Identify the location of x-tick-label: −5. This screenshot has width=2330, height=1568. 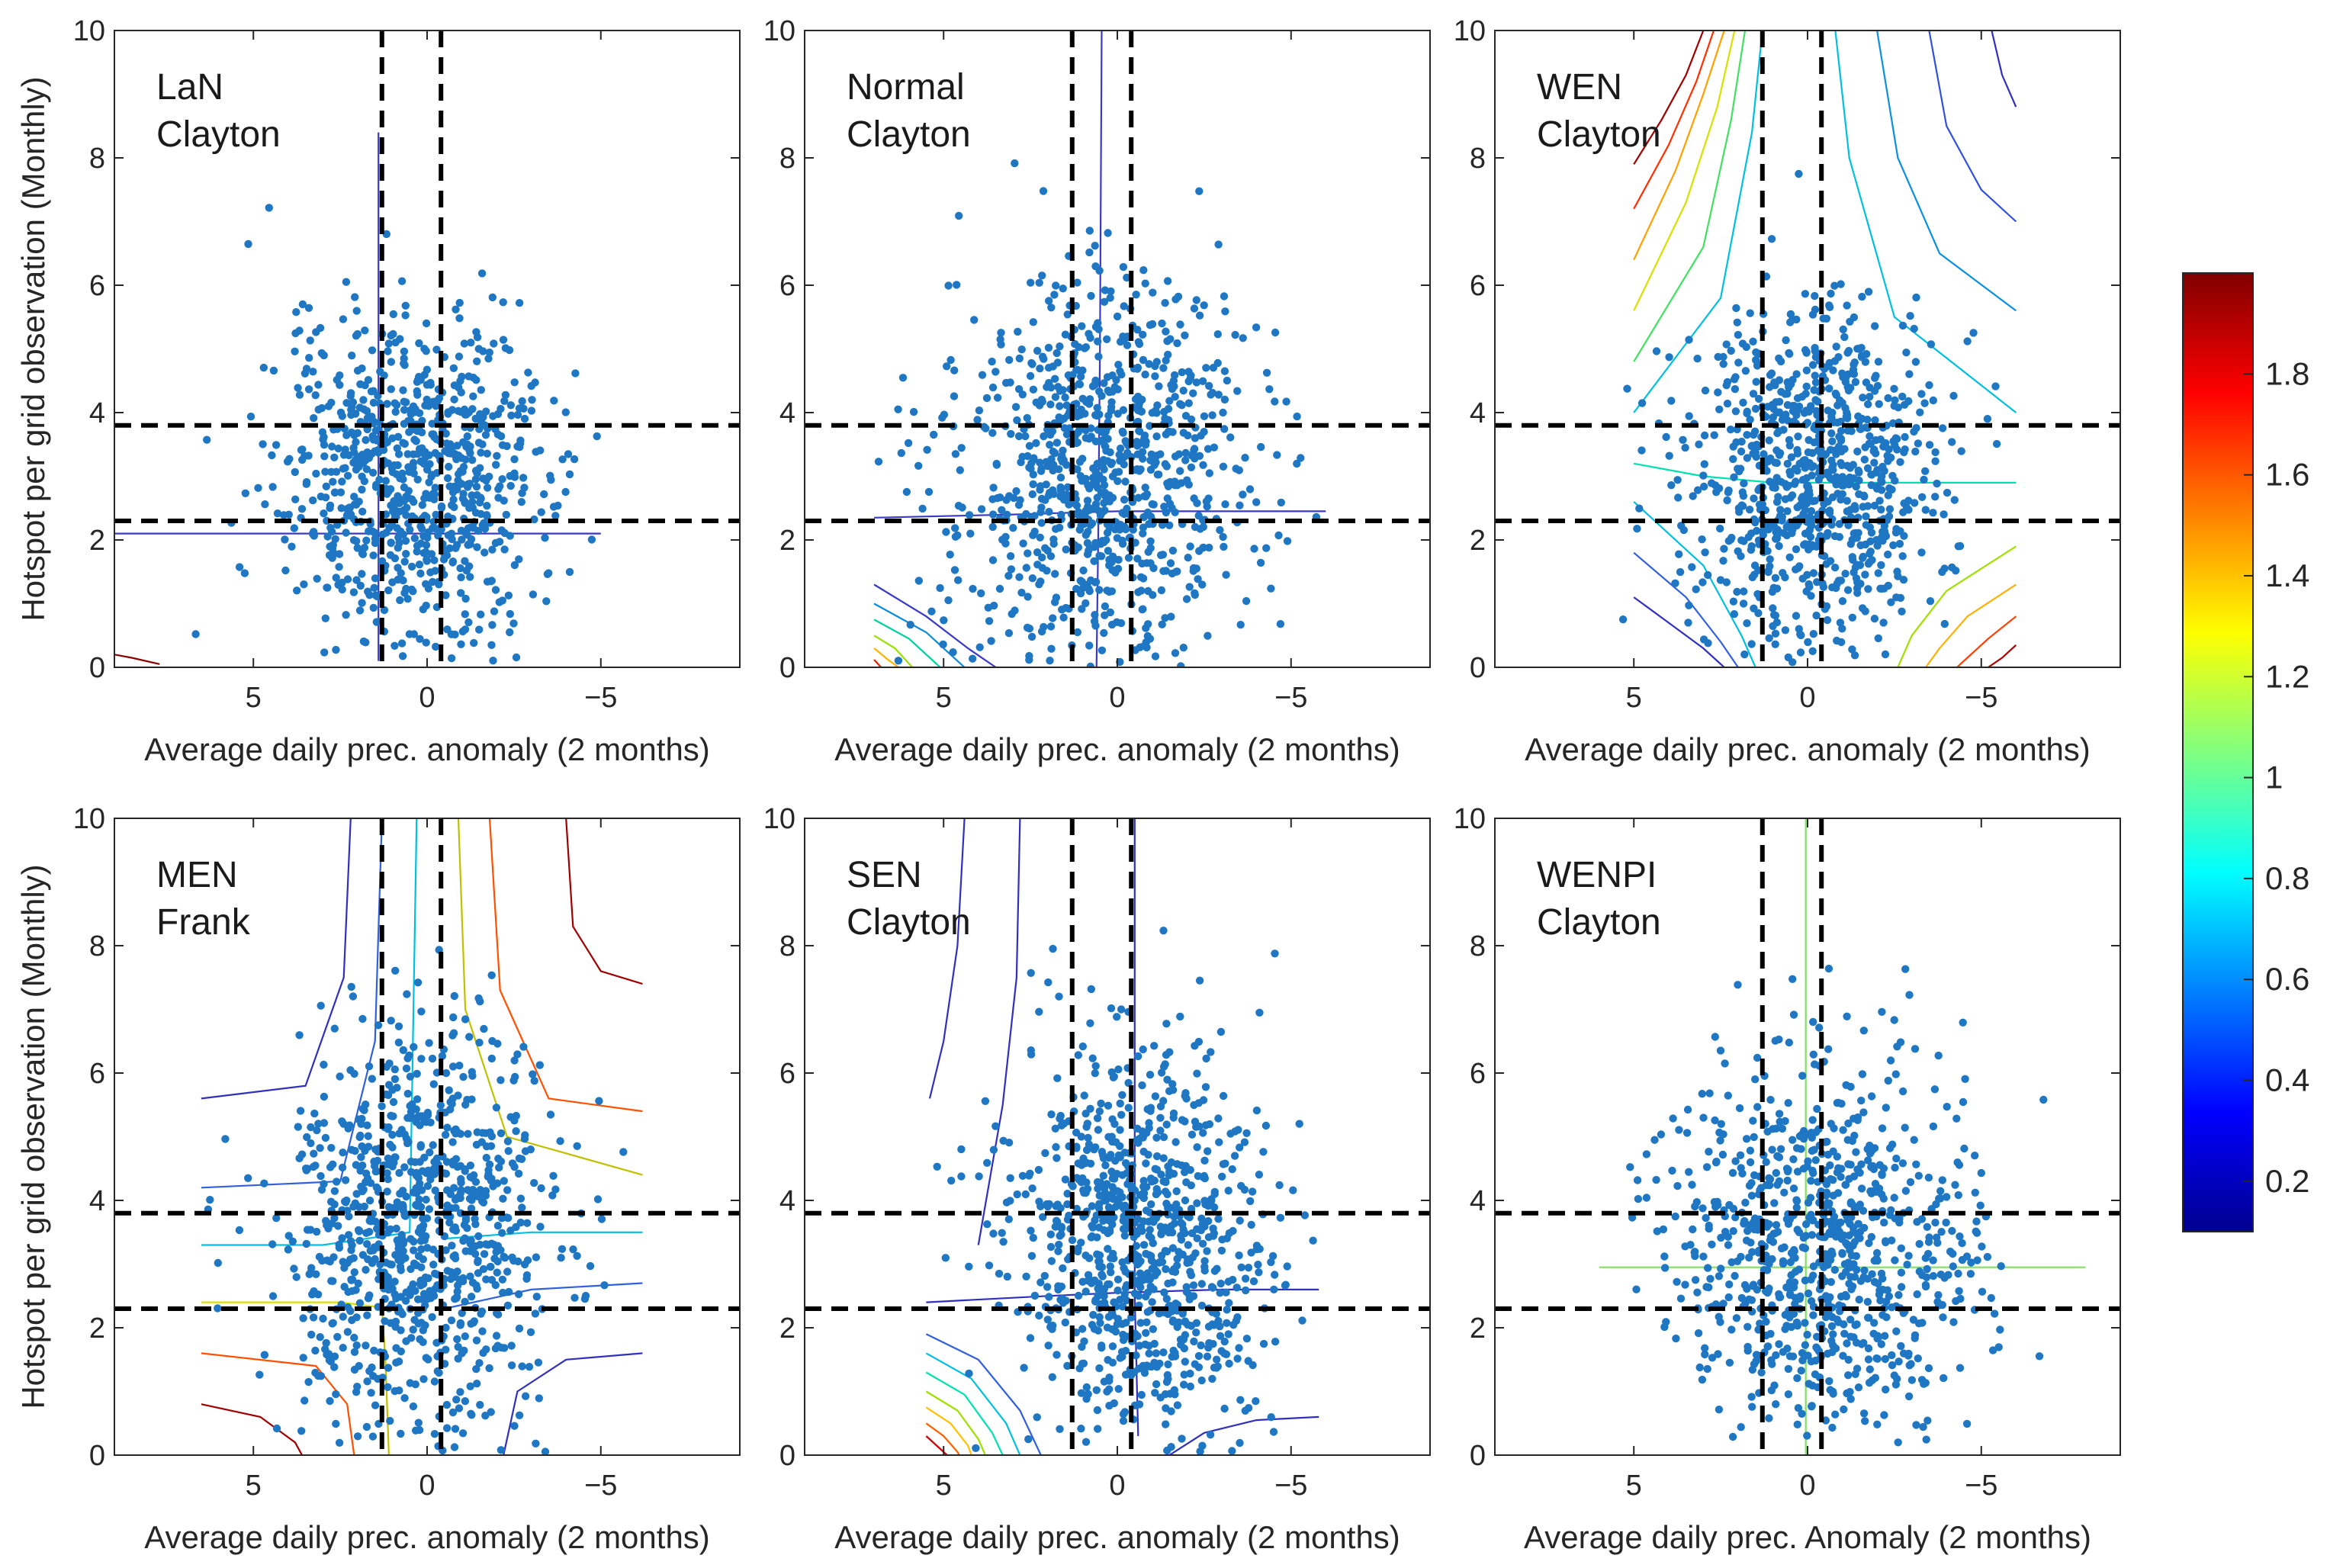
(600, 1486).